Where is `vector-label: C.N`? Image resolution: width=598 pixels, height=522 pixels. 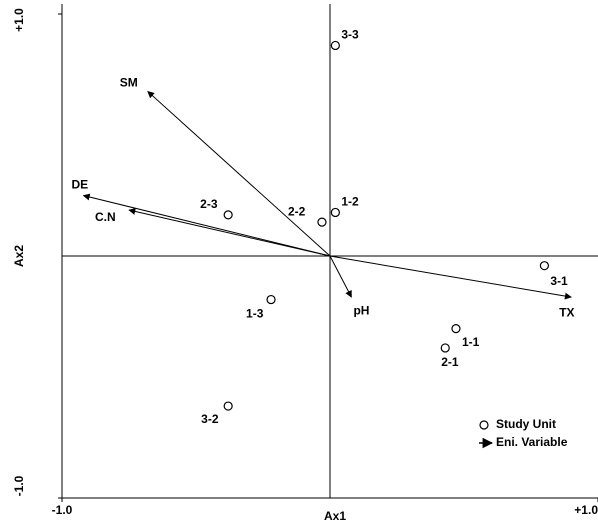 vector-label: C.N is located at coordinates (105, 217).